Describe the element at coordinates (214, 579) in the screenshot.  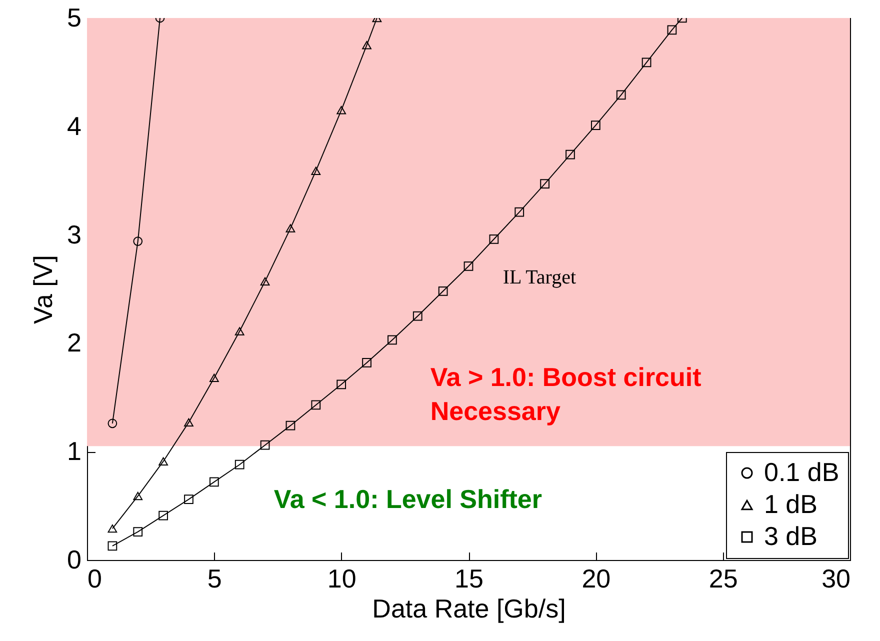
I see `x-tick-label: 5` at that location.